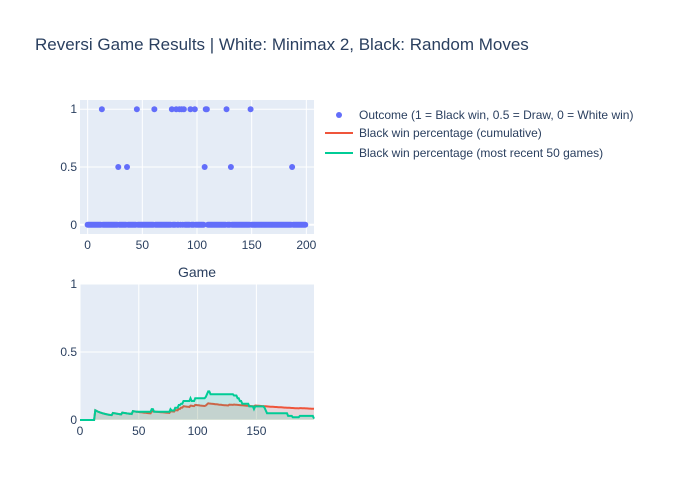 The width and height of the screenshot is (700, 500). I want to click on recent-series-line, so click(197, 405).